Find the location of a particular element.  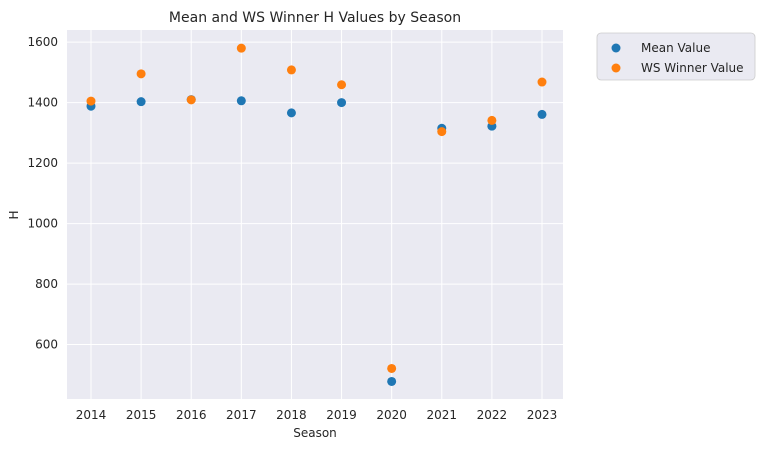

x-tick-label: 2023 is located at coordinates (542, 415).